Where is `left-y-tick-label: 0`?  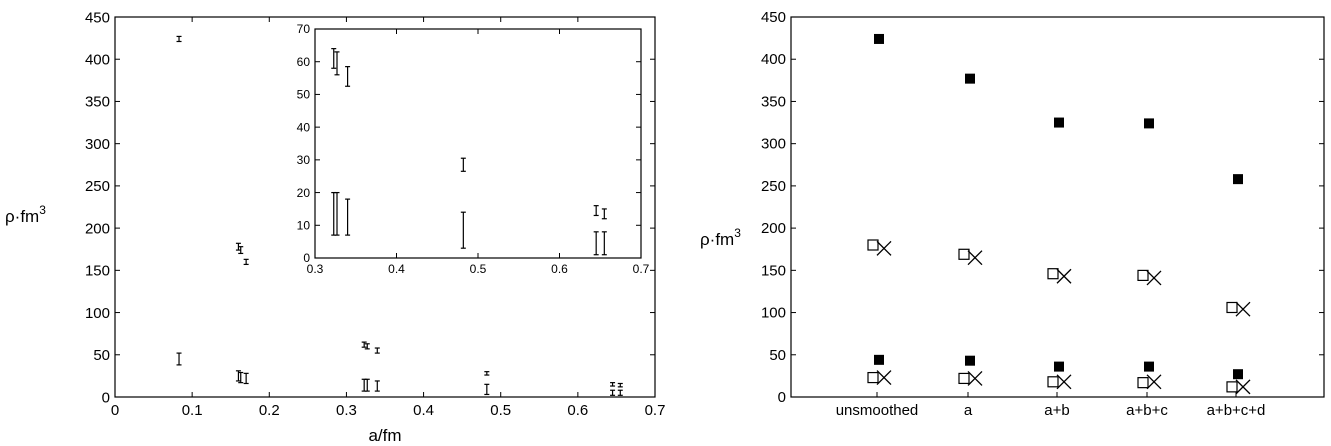
left-y-tick-label: 0 is located at coordinates (106, 397).